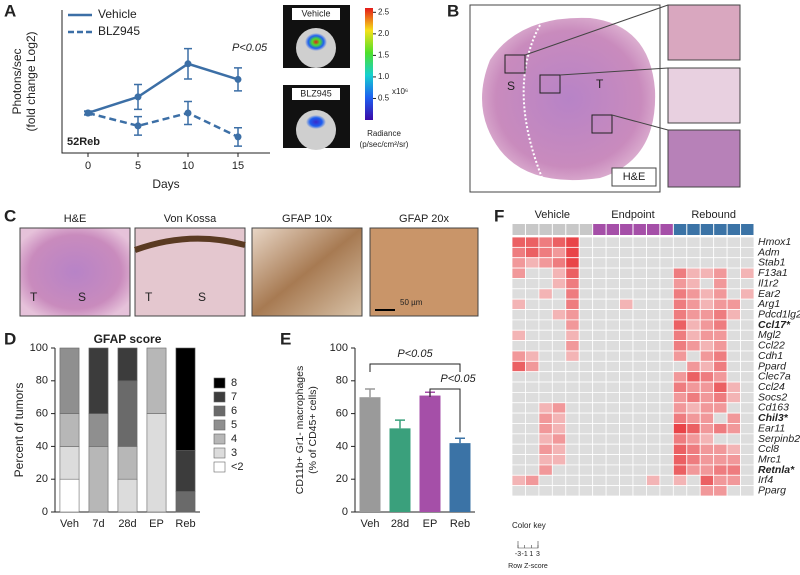  I want to click on row-label: Arg1, so click(768, 304).